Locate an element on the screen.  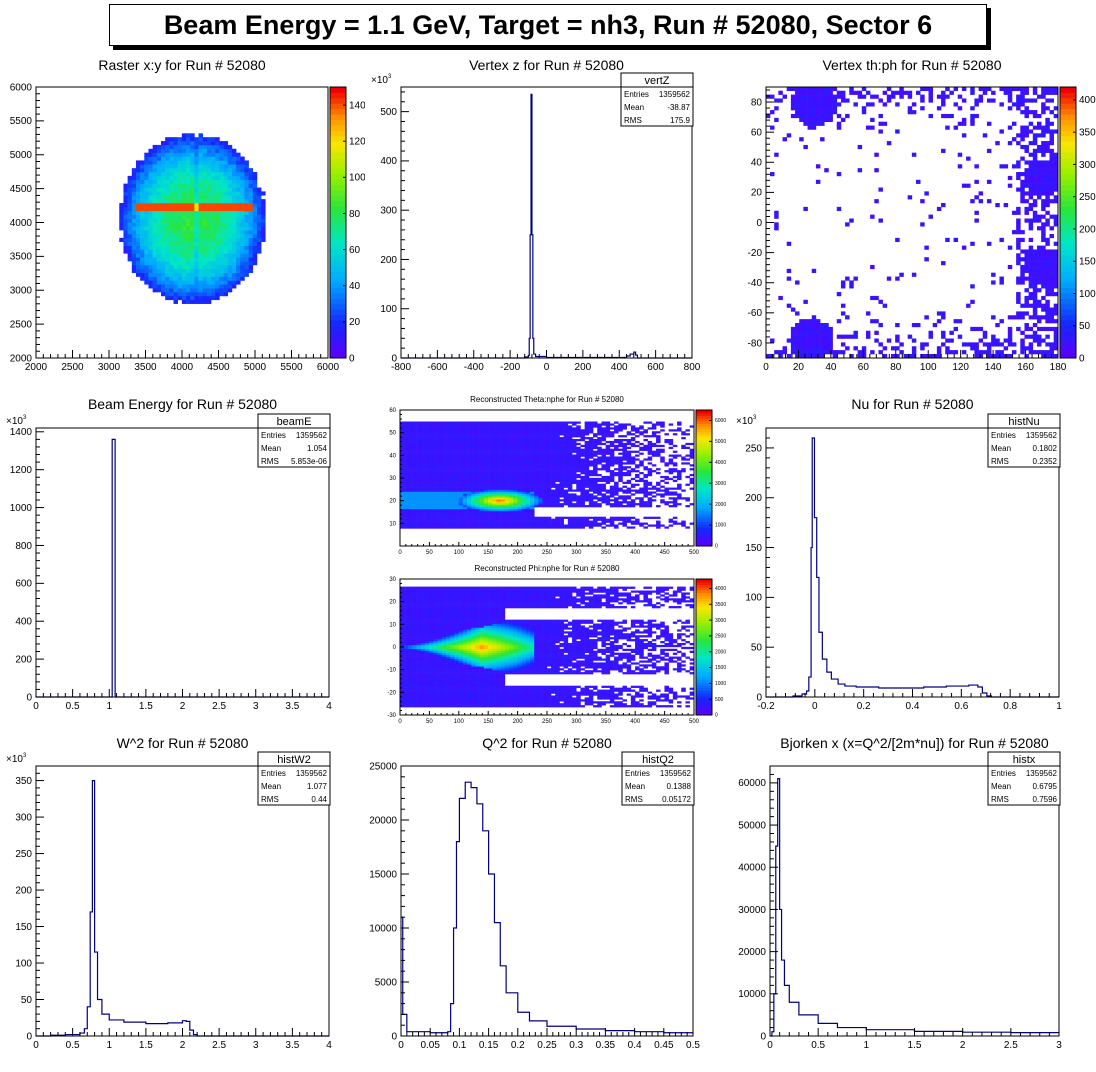
x-tick-label: 2 is located at coordinates (183, 706).